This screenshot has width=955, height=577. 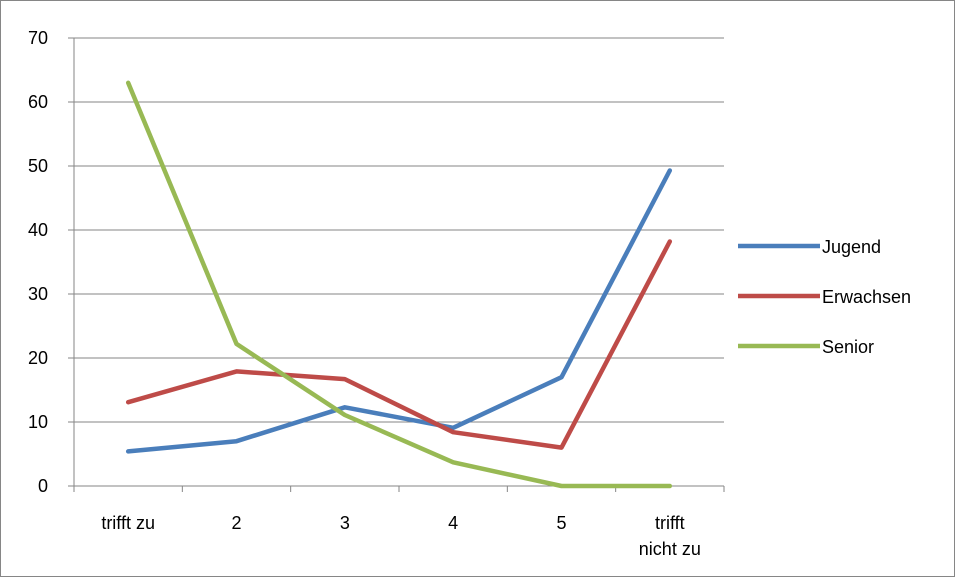 What do you see at coordinates (851, 247) in the screenshot?
I see `legend-label-jugend: Jugend` at bounding box center [851, 247].